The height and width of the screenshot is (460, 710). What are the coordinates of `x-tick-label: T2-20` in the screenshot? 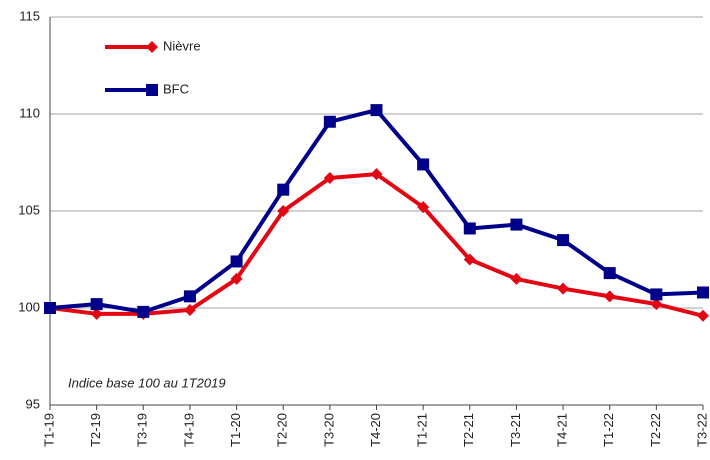 It's located at (282, 430).